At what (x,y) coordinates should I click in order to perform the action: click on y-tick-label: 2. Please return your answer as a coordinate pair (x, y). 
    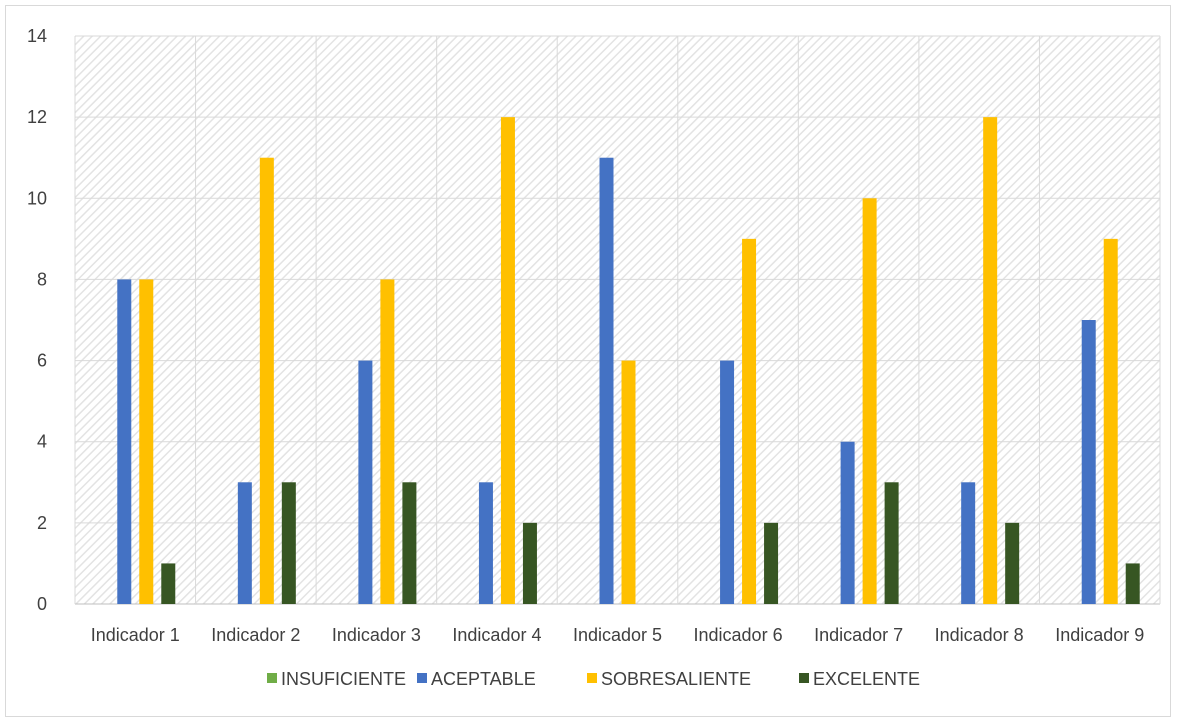
    Looking at the image, I should click on (42, 523).